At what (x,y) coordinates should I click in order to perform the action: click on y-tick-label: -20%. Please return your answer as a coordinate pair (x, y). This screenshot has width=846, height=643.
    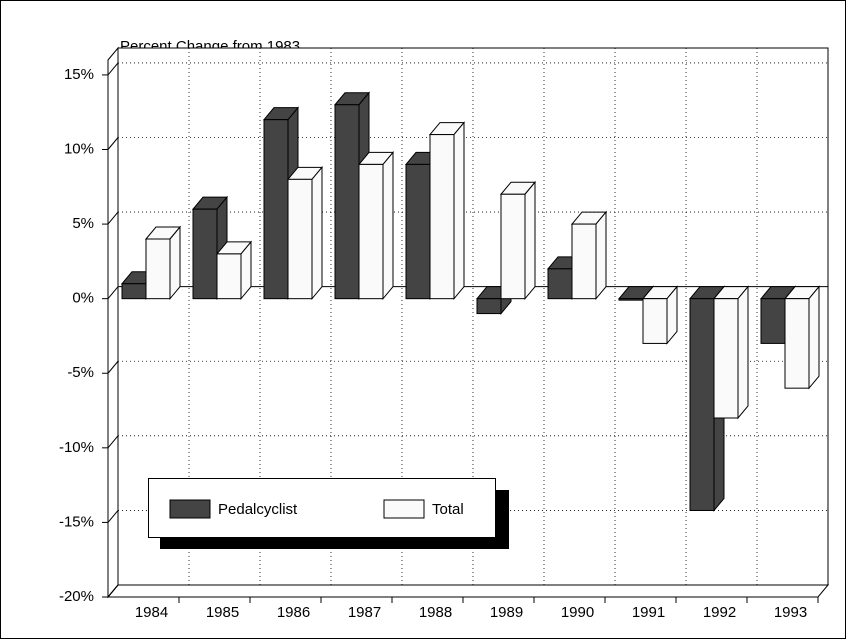
    Looking at the image, I should click on (76, 596).